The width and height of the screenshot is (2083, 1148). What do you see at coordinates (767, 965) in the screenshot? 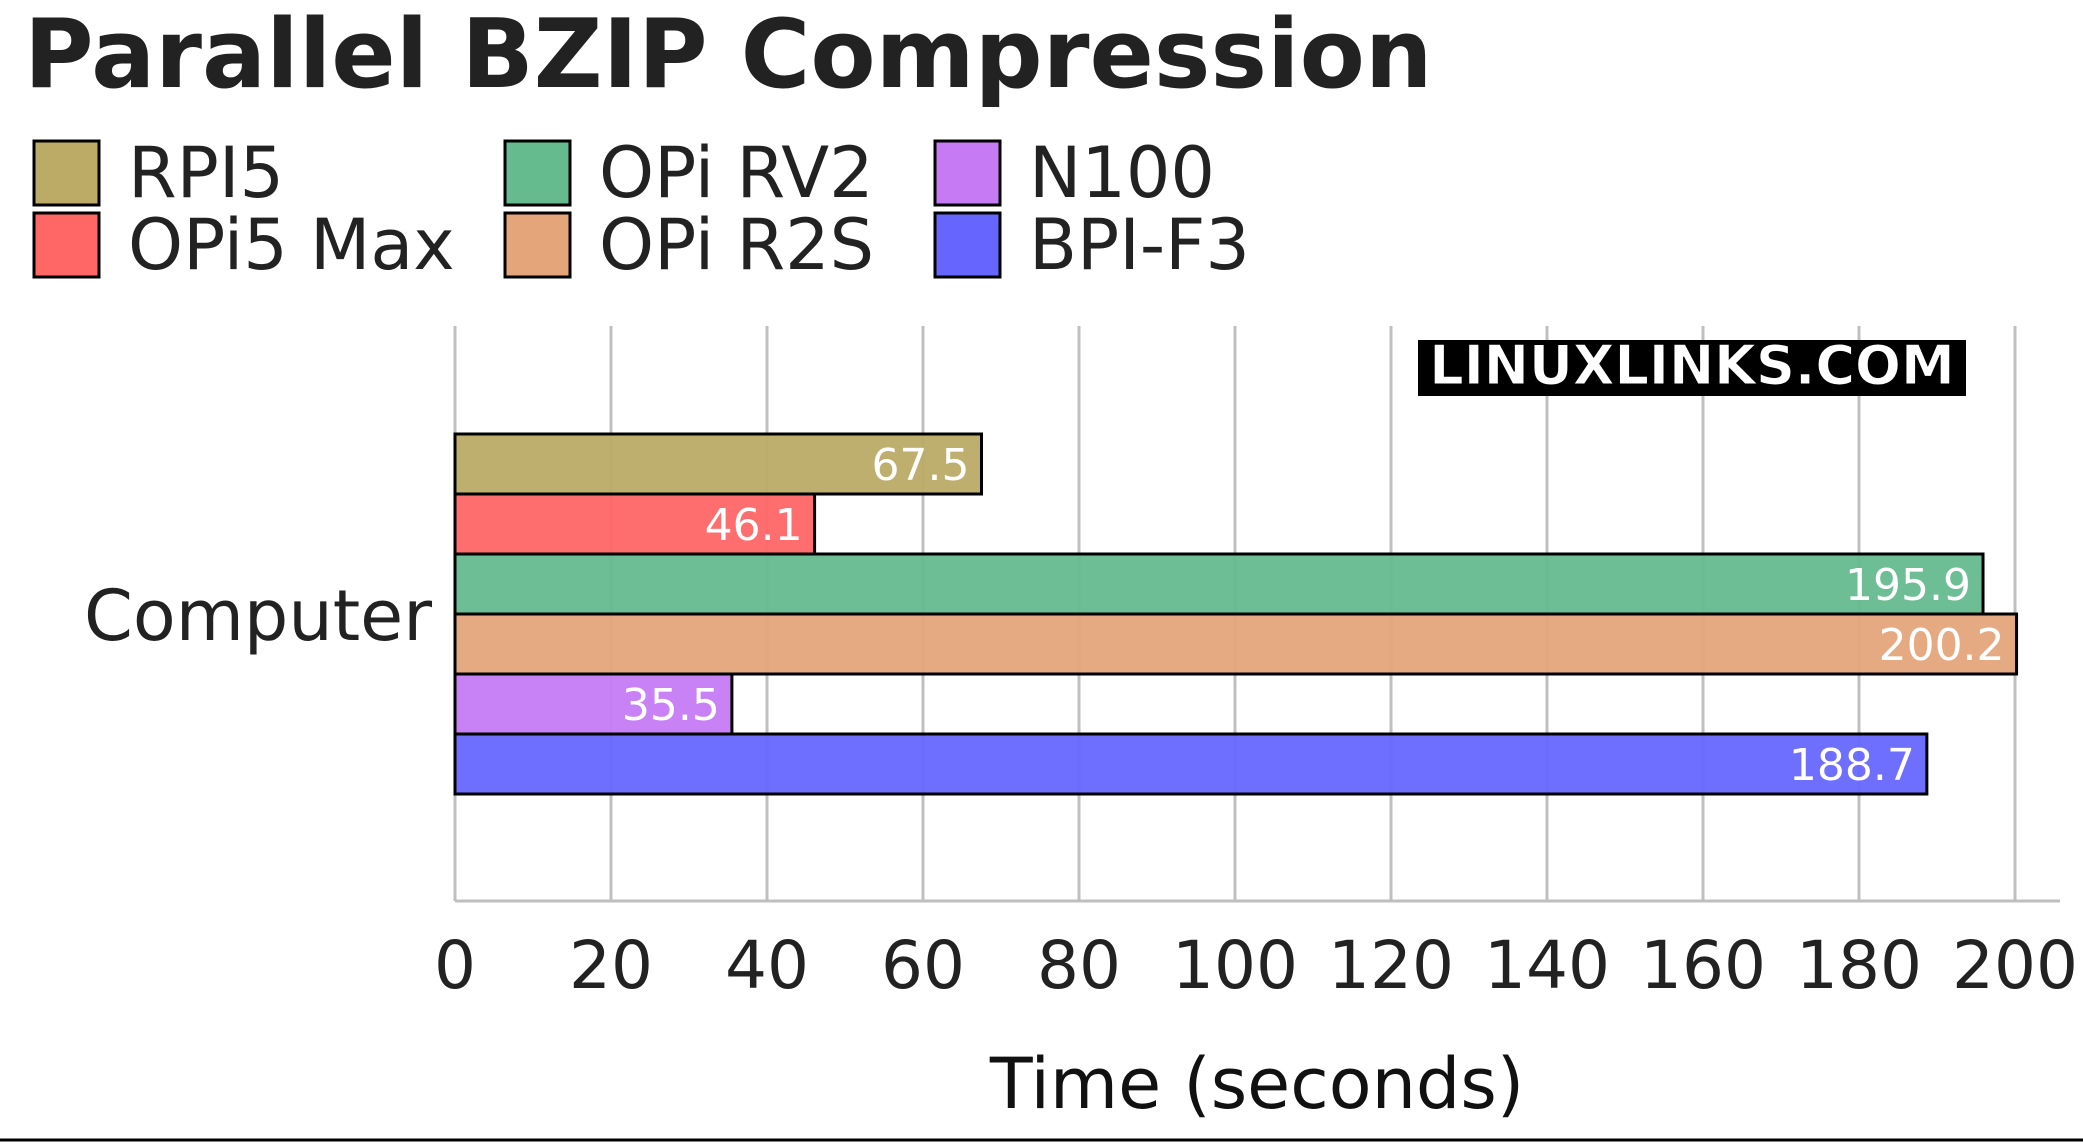
I see `x-tick-label: 40` at bounding box center [767, 965].